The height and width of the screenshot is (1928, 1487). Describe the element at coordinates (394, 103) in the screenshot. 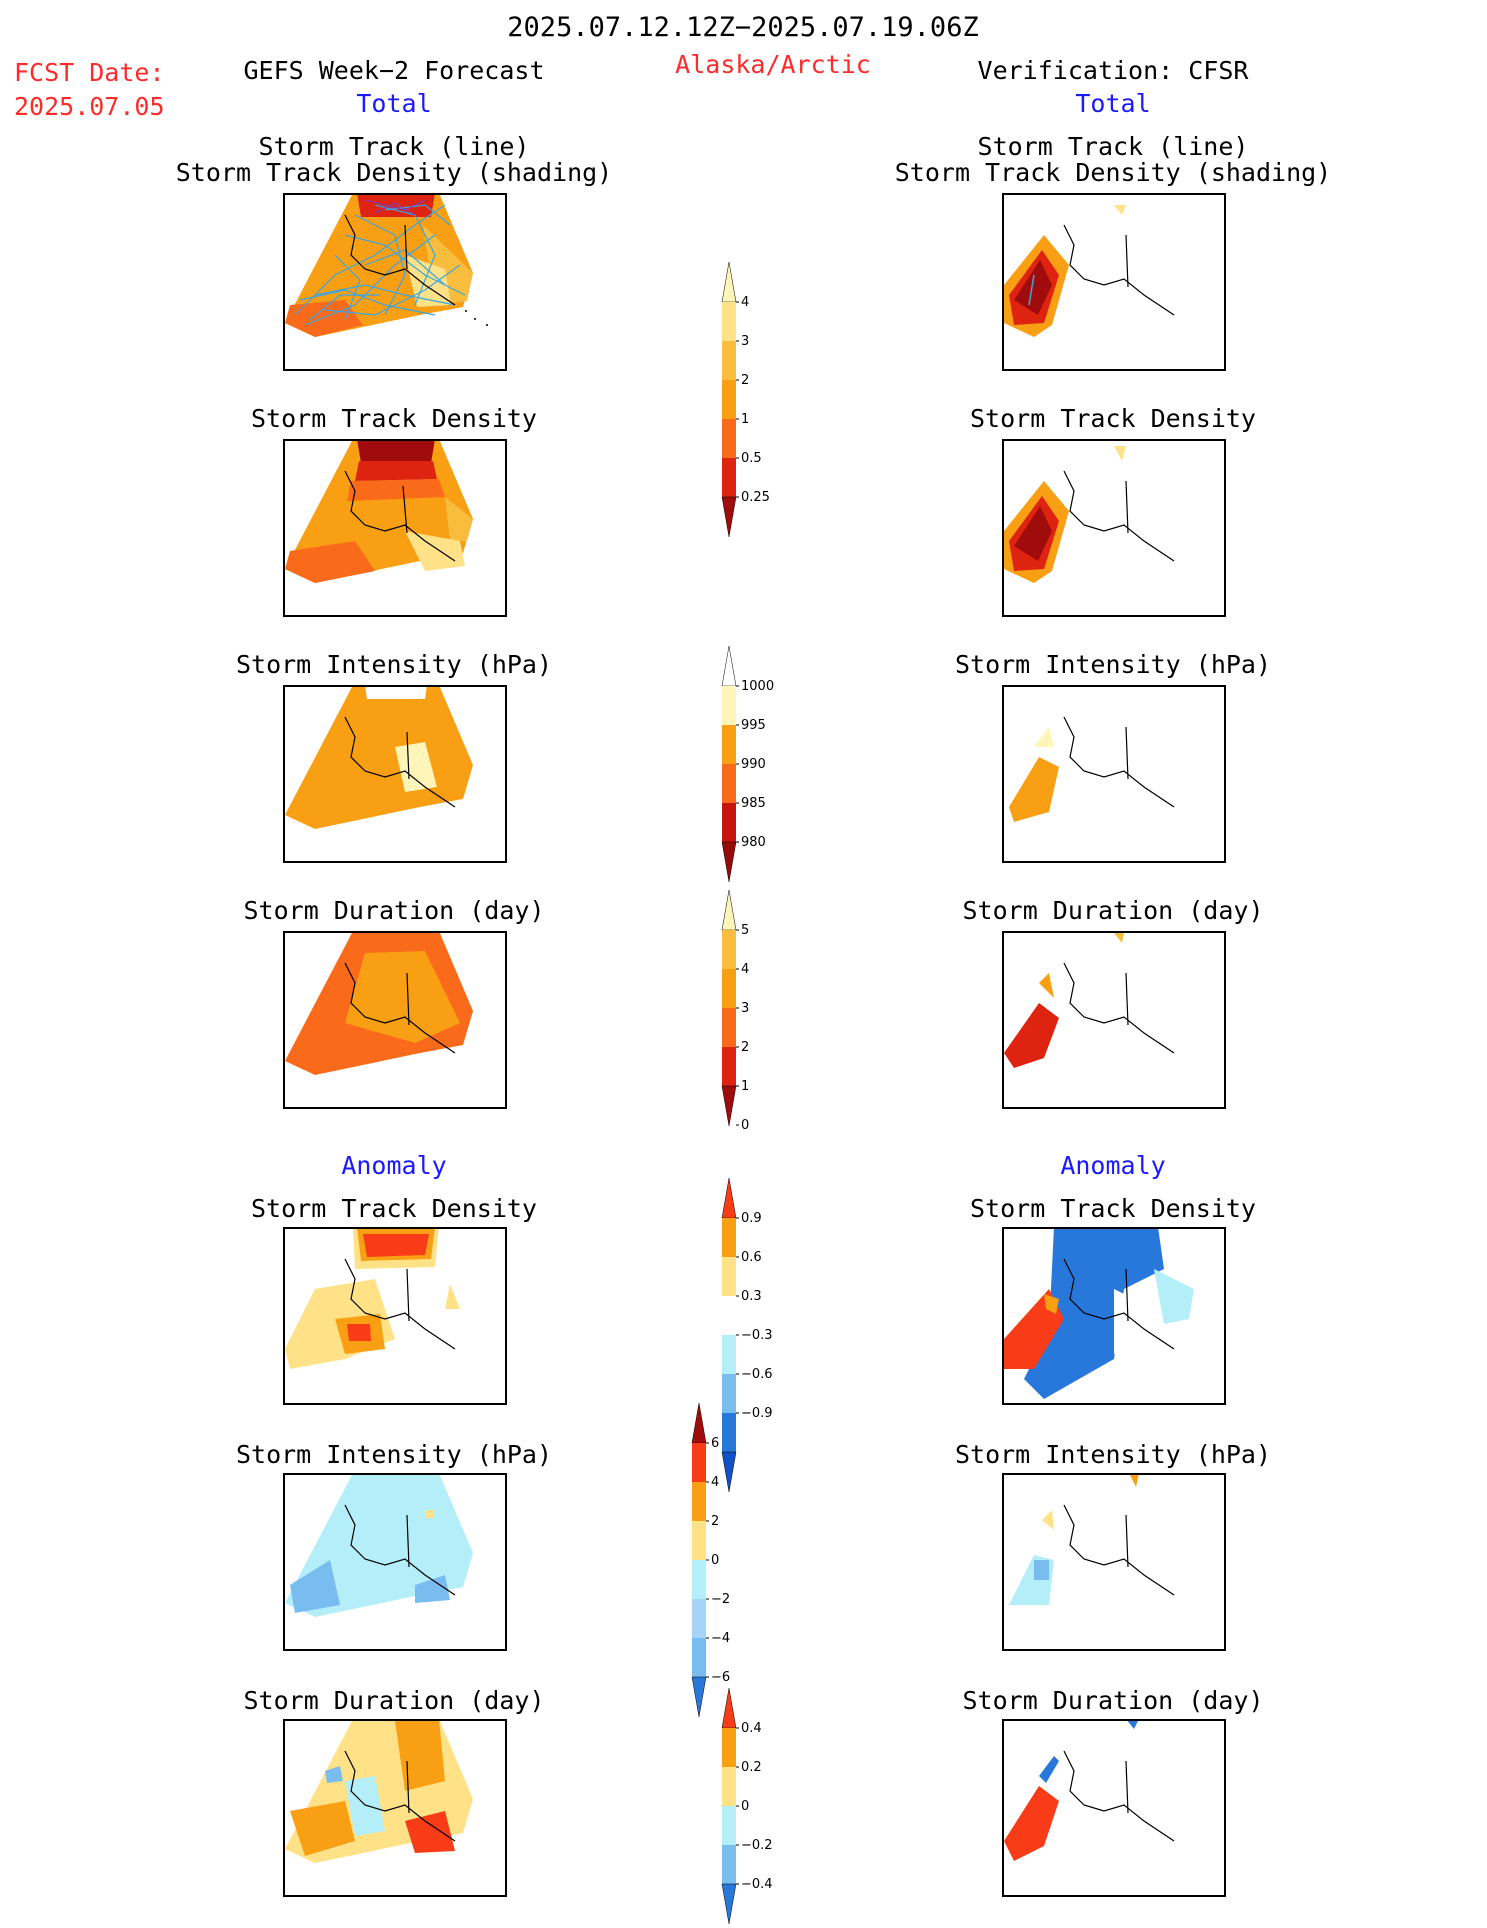

I see `left-total-label: Total` at that location.